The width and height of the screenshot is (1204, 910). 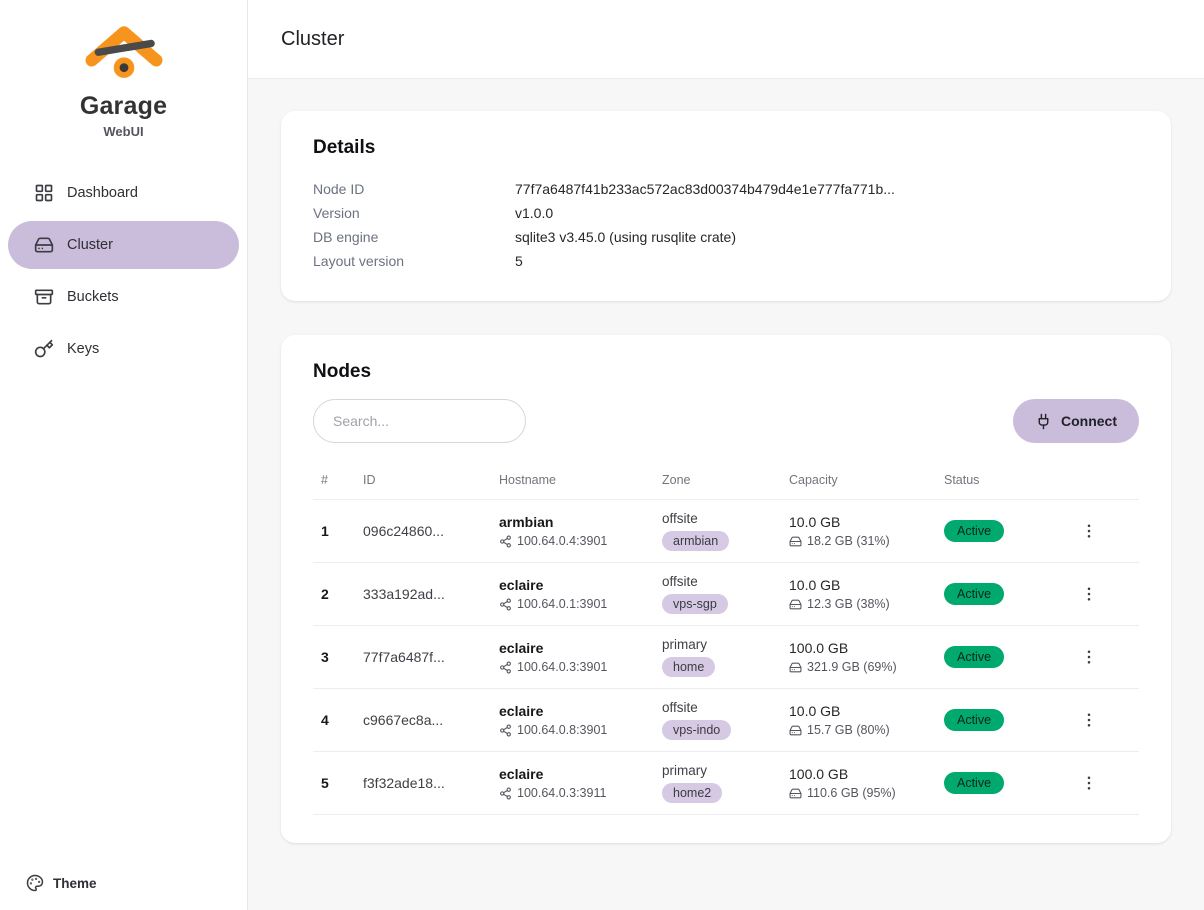 What do you see at coordinates (123, 271) in the screenshot?
I see `sidebar-nav: Dashboard Cluster Buckets Keys` at bounding box center [123, 271].